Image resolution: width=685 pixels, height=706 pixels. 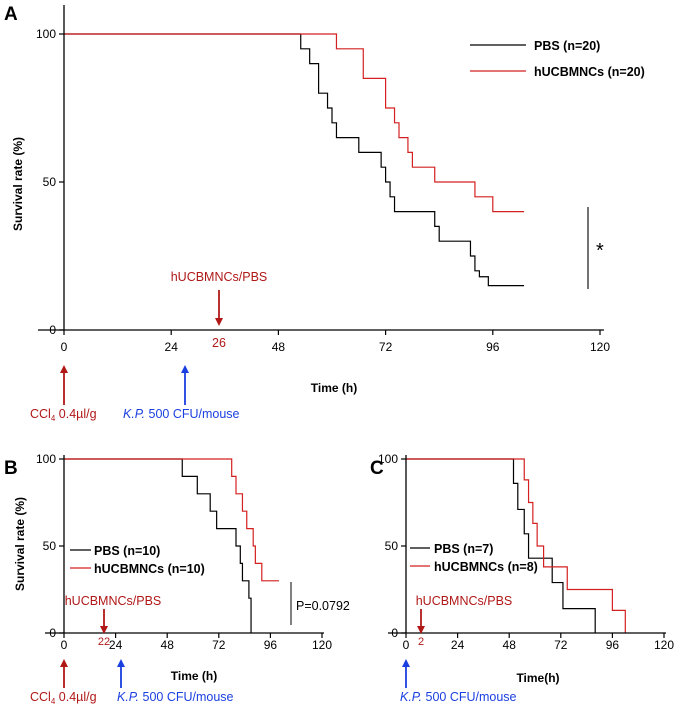 I want to click on y-axis-label-a: Survival rate (%), so click(x=18, y=184).